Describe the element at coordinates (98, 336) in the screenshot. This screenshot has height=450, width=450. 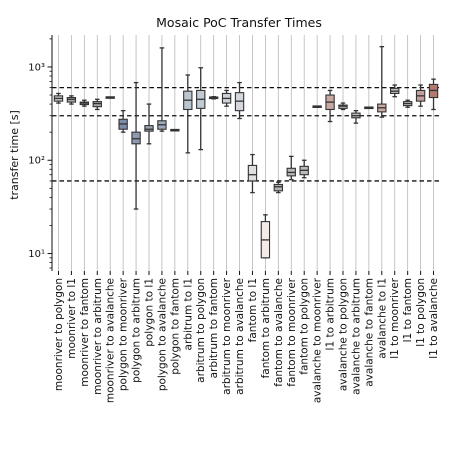
I see `x-tick-label: moonriver to arbitrum` at that location.